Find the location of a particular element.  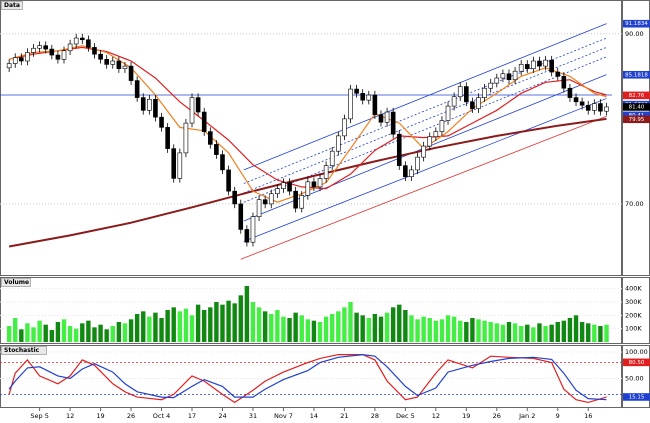

x-tick-label: 21 is located at coordinates (344, 416).